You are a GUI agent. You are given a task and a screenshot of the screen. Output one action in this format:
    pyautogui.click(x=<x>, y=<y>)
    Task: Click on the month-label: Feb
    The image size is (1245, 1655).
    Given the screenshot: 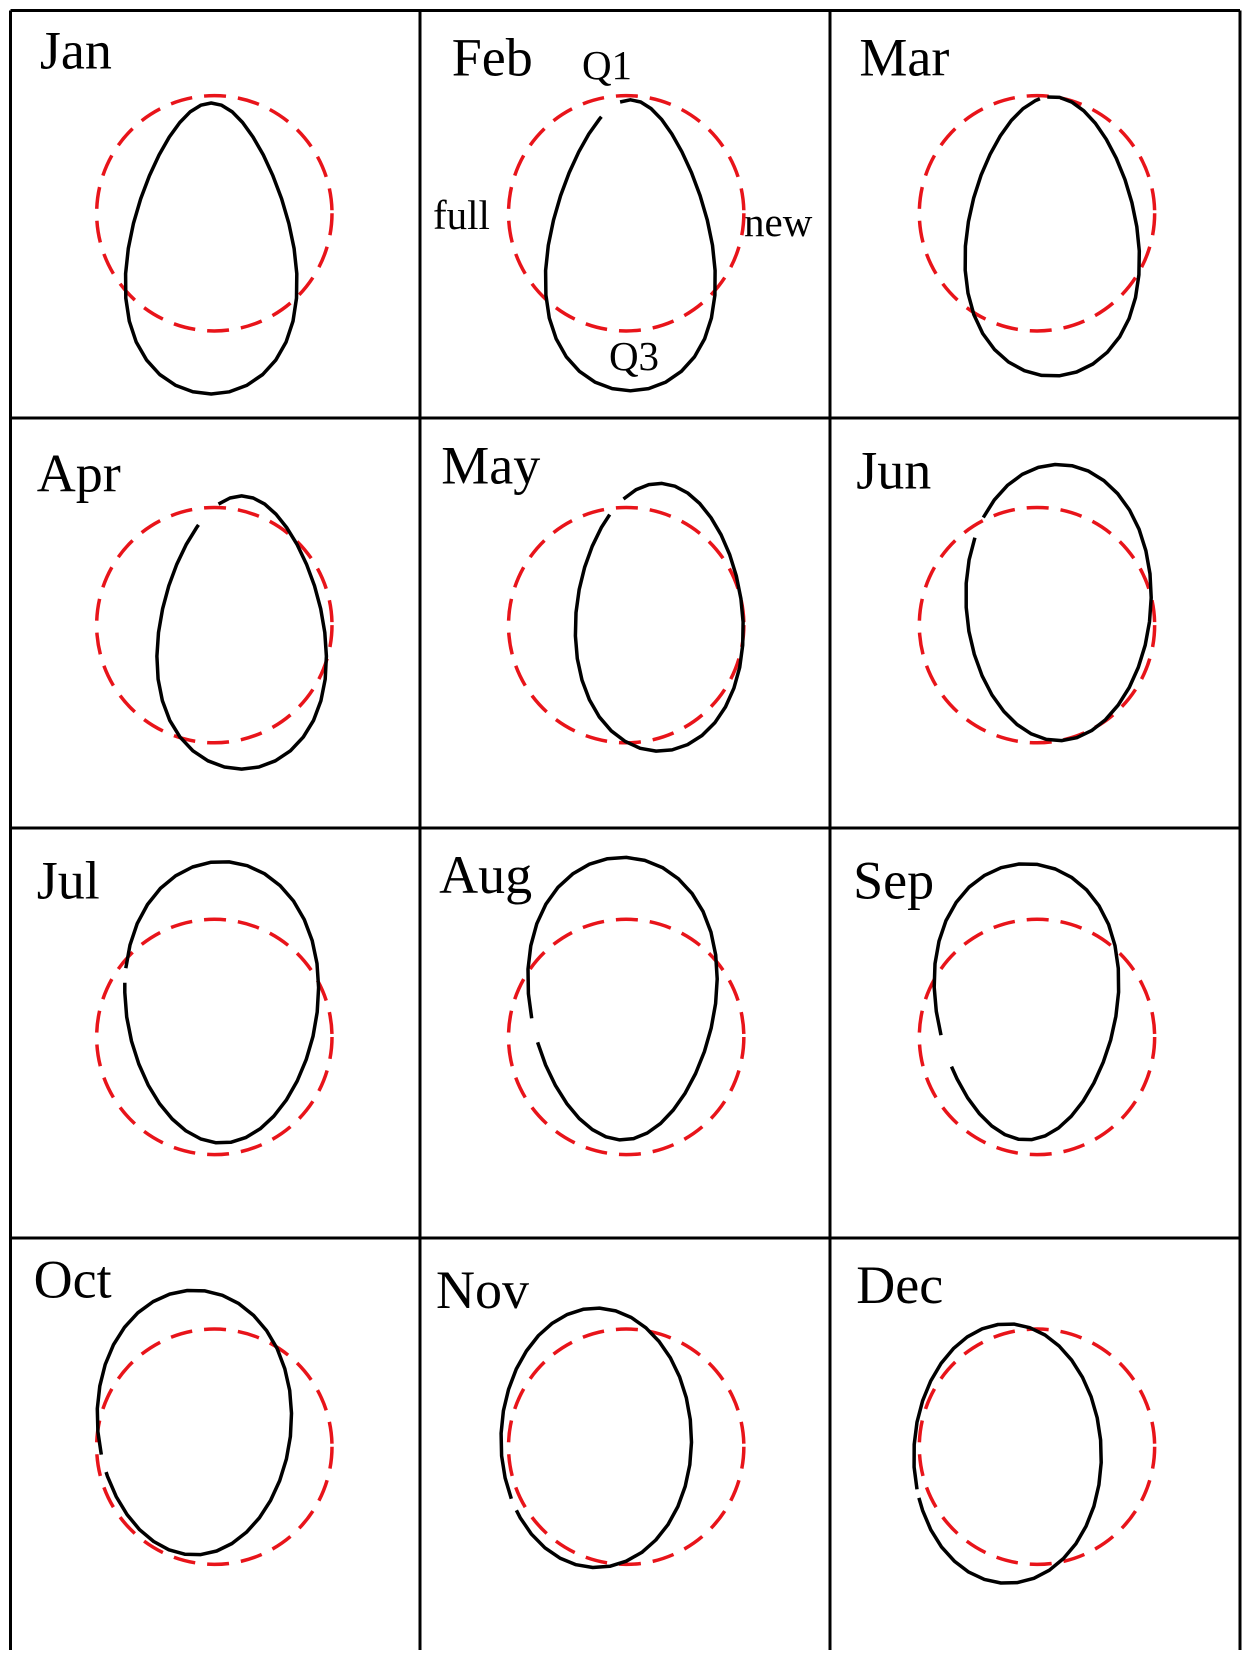 What is the action you would take?
    pyautogui.click(x=492, y=58)
    